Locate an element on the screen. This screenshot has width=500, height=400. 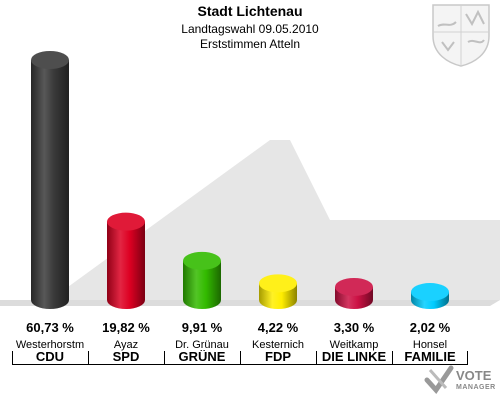
candidate-label: Honsel is located at coordinates (430, 345).